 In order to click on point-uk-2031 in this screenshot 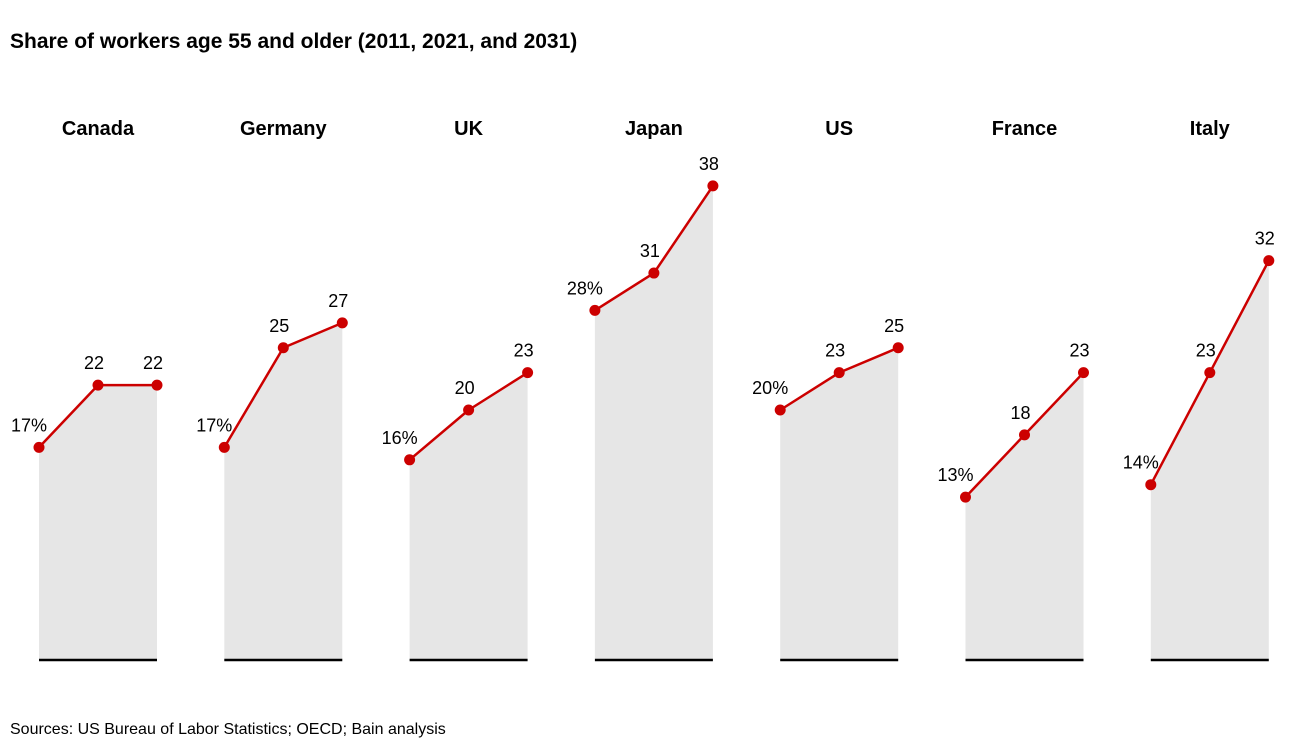, I will do `click(528, 373)`.